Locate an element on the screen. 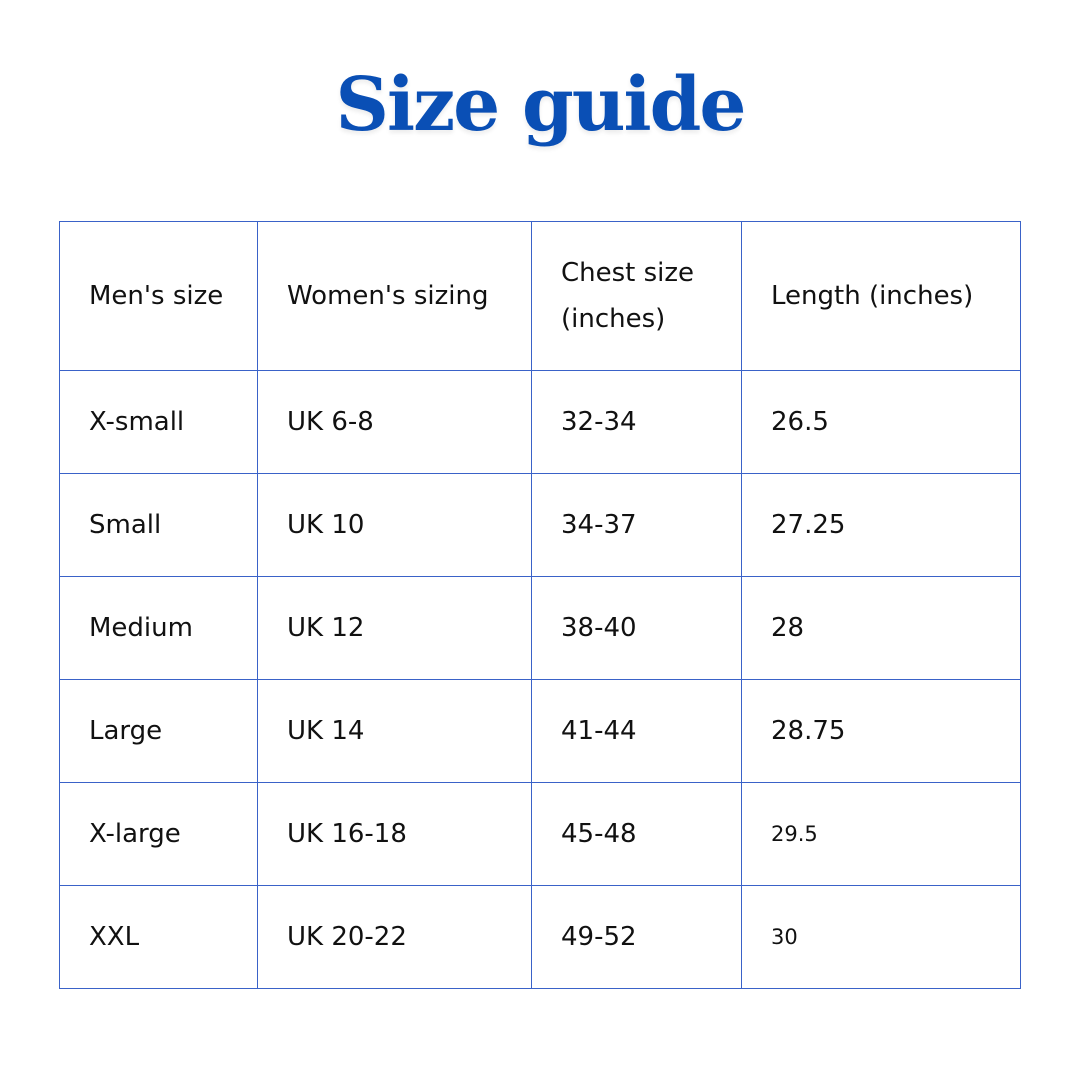 The image size is (1080, 1080). table-row: X-large UK 16-18 45-48 29.5 is located at coordinates (540, 834).